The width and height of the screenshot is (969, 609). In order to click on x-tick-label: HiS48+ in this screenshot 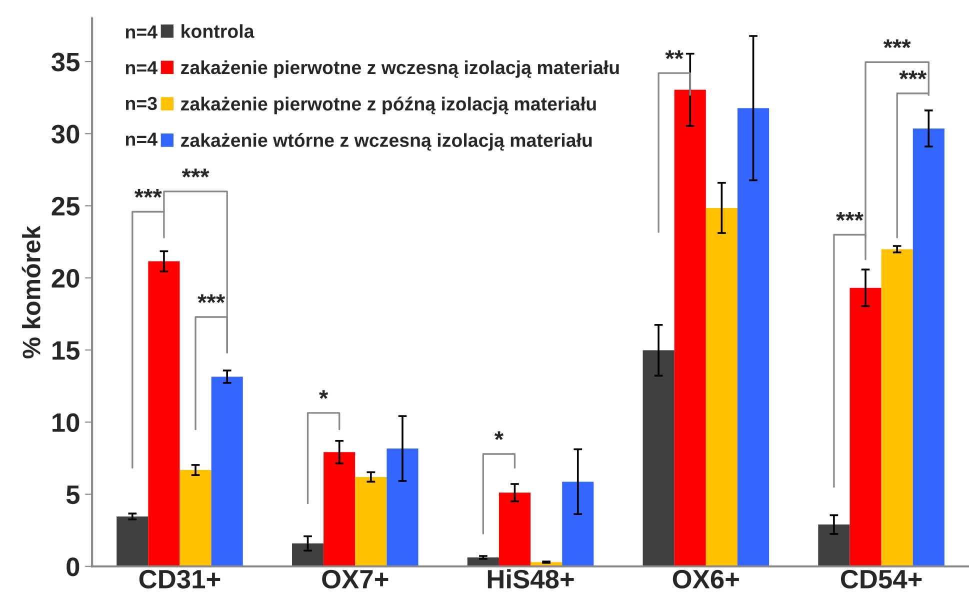, I will do `click(531, 579)`.